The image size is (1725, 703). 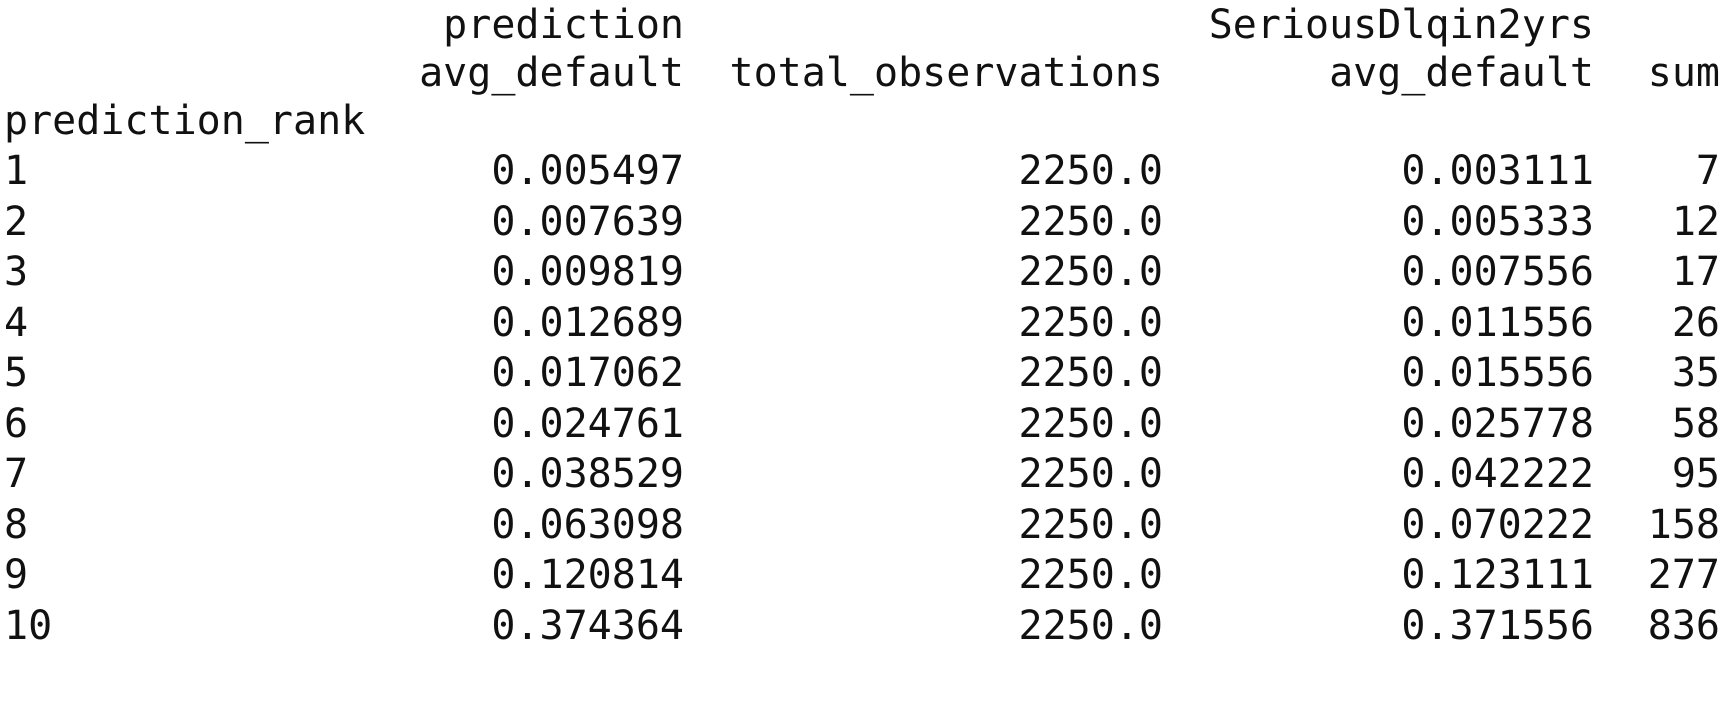 What do you see at coordinates (1683, 73) in the screenshot?
I see `header-sum: sum` at bounding box center [1683, 73].